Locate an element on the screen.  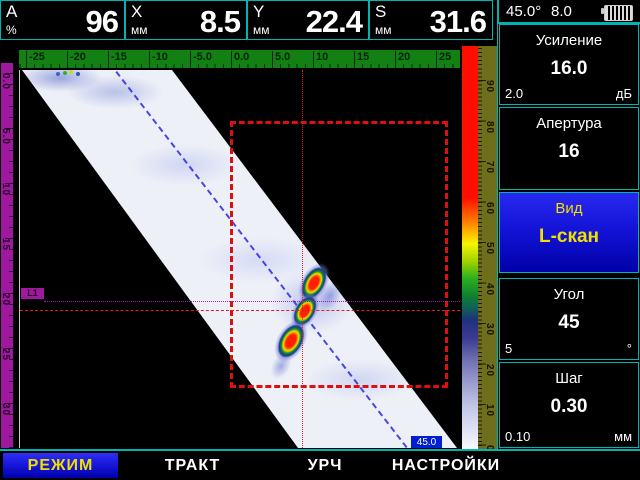
ruler-tick-label: -15 is located at coordinates (117, 58).